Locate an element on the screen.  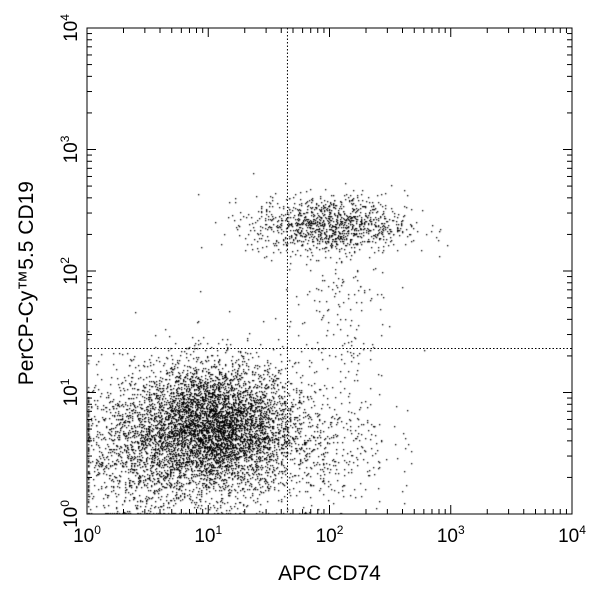
x-tick-label: 10⁴ is located at coordinates (572, 535).